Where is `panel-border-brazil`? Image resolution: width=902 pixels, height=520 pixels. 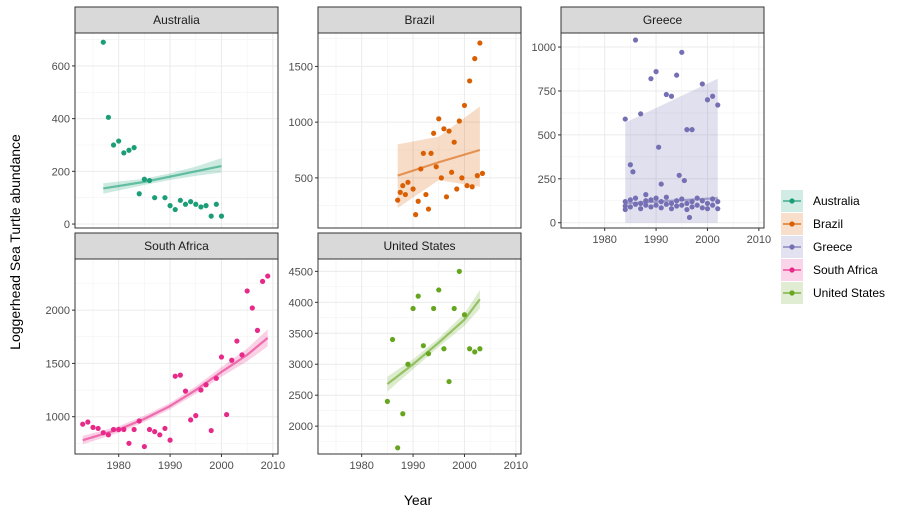 panel-border-brazil is located at coordinates (419, 130).